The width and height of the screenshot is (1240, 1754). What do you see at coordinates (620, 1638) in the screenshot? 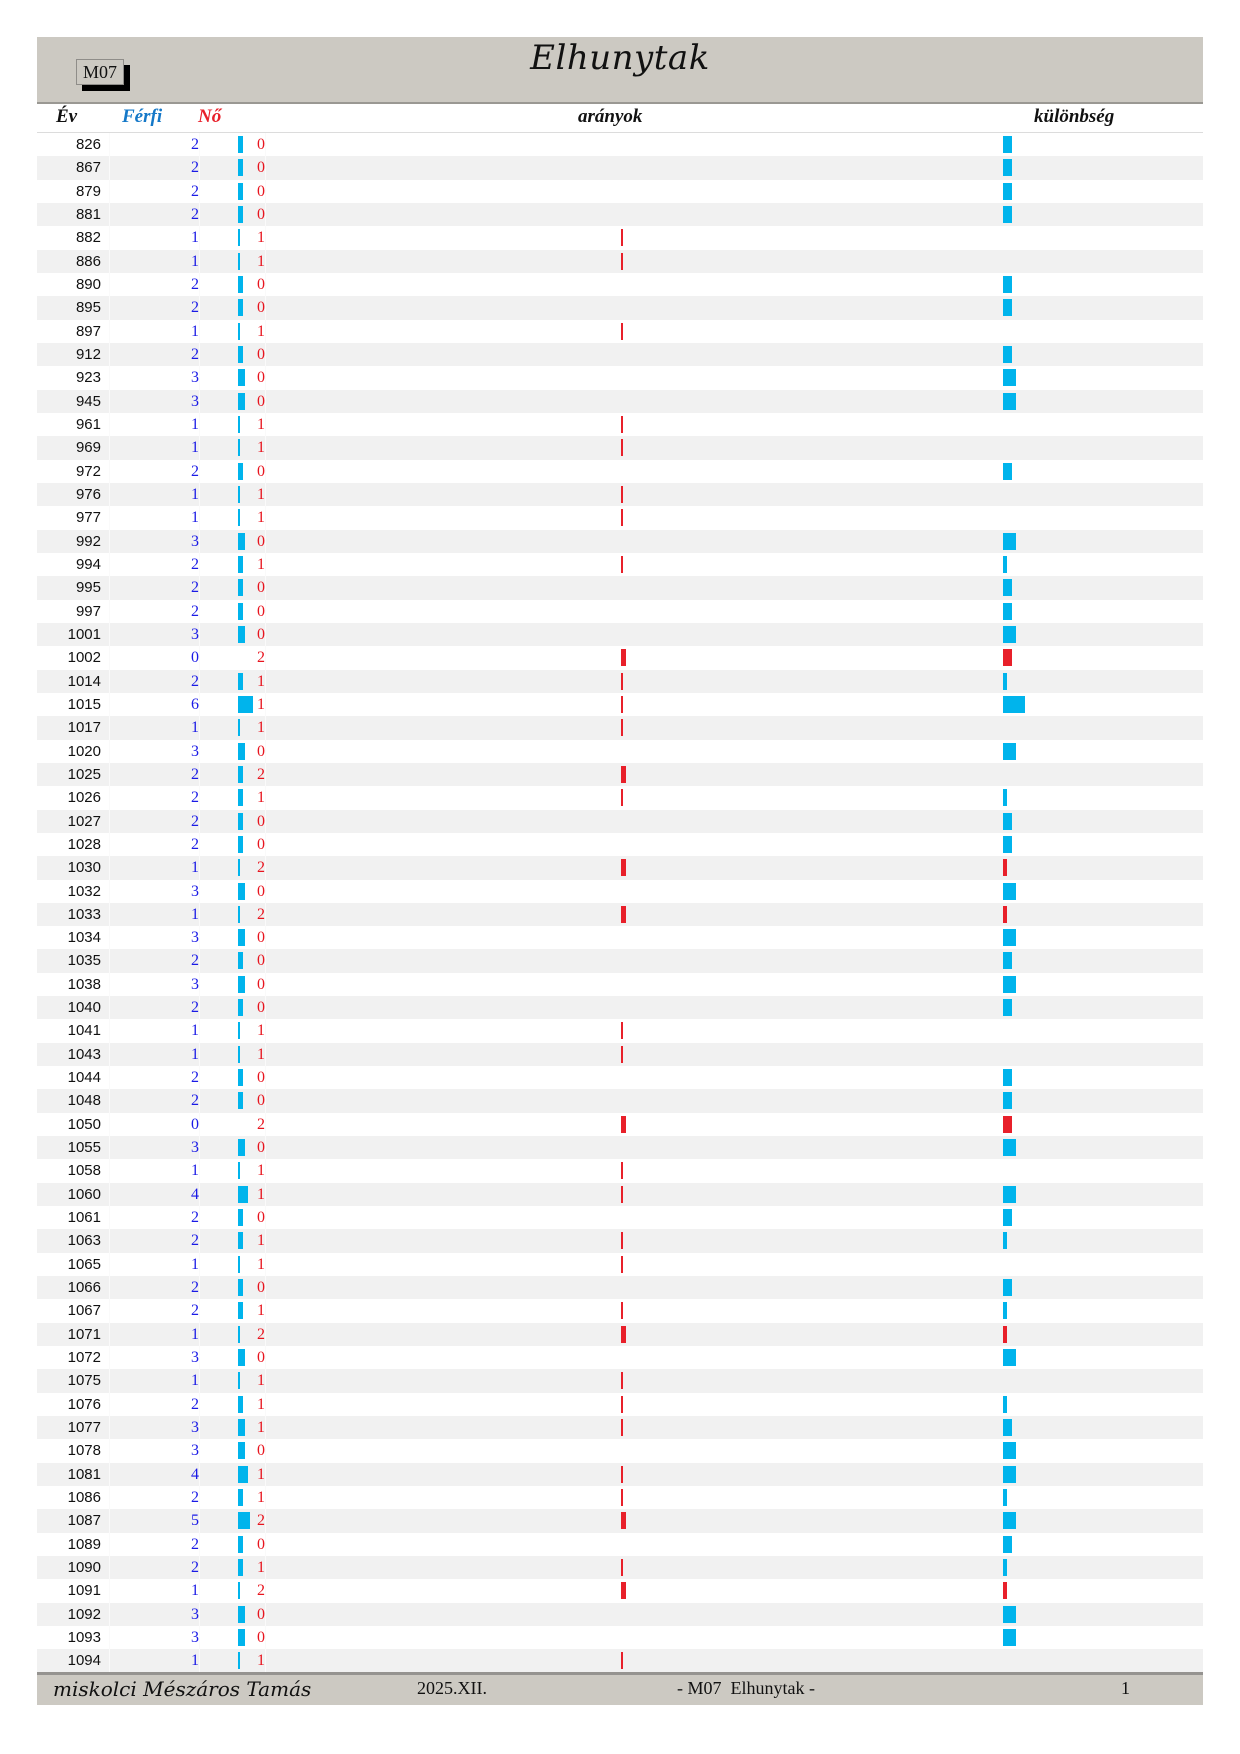
I see `table-row: 1093 3 0` at bounding box center [620, 1638].